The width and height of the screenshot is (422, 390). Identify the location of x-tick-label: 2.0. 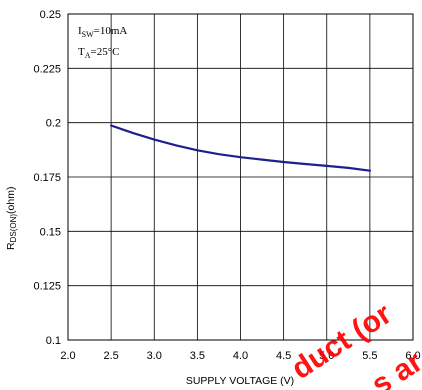
(67, 356).